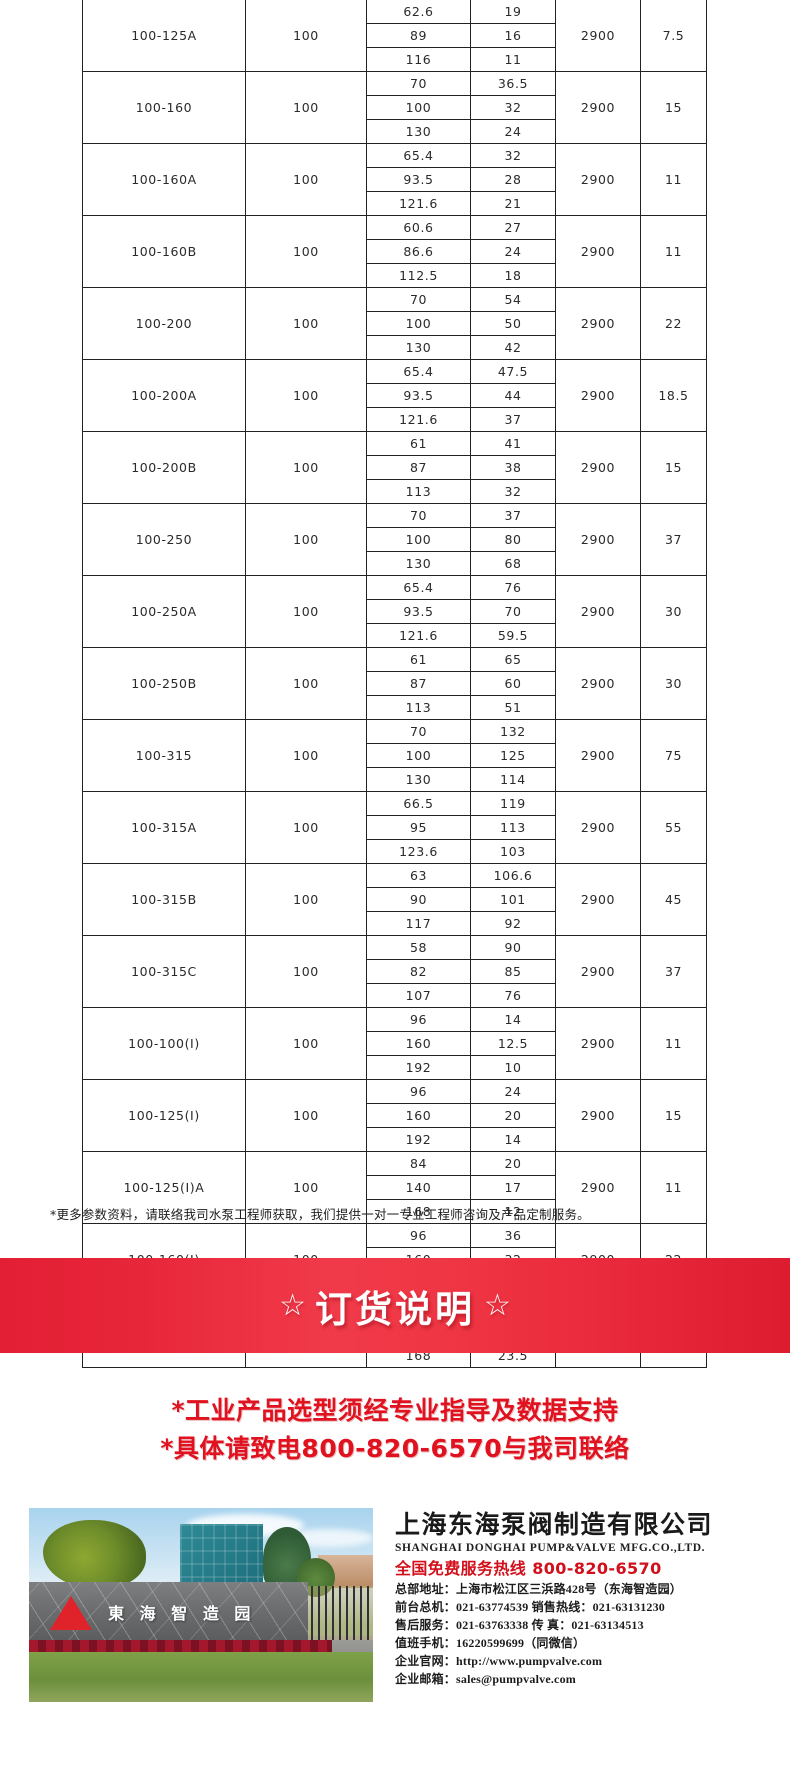 The width and height of the screenshot is (790, 1782). Describe the element at coordinates (519, 1625) in the screenshot. I see `company-contact-line: 售后服务：021-63763338 传 真：021-63134513` at that location.